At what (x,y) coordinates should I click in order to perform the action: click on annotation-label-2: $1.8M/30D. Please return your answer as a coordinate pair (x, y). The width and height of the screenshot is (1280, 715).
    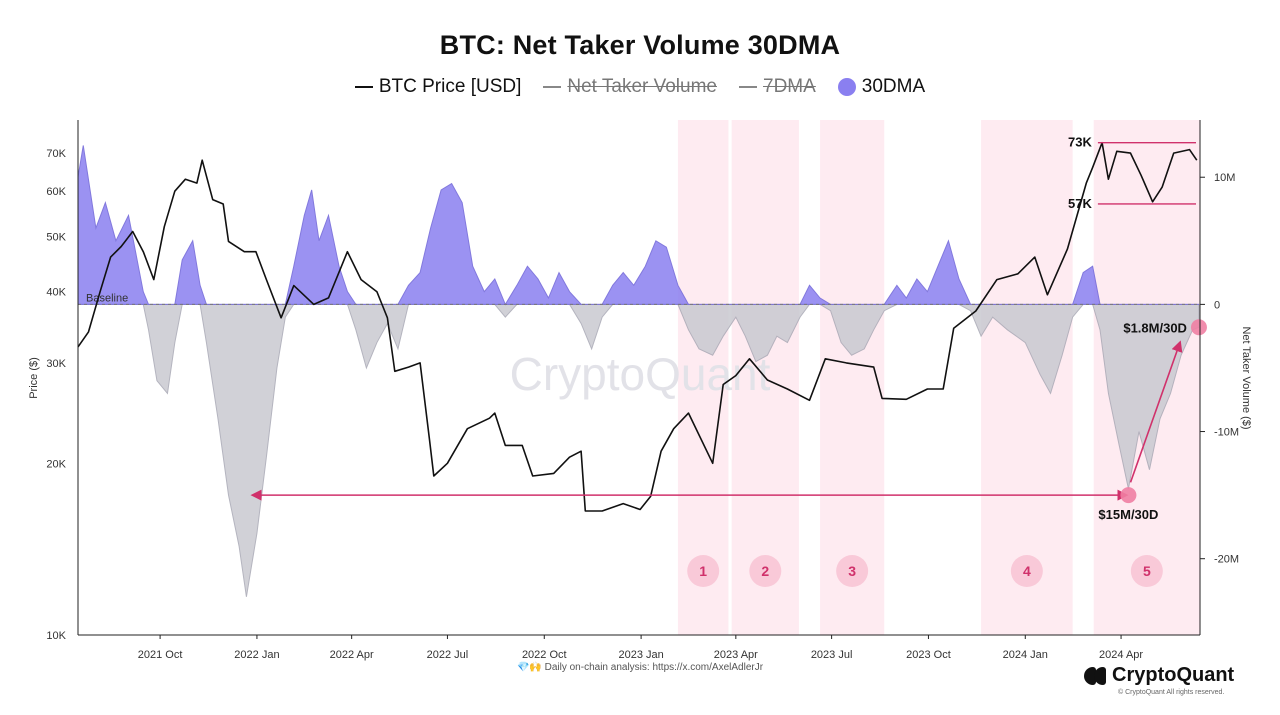
    Looking at the image, I should click on (1155, 327).